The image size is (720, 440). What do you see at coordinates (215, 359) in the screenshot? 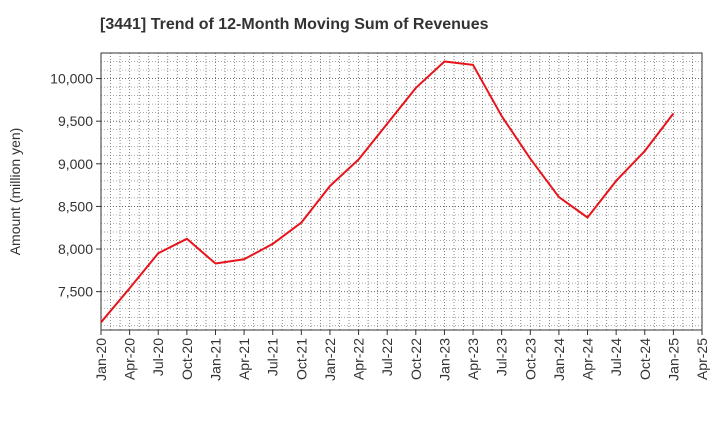
I see `x-tick-label: Jan-21` at bounding box center [215, 359].